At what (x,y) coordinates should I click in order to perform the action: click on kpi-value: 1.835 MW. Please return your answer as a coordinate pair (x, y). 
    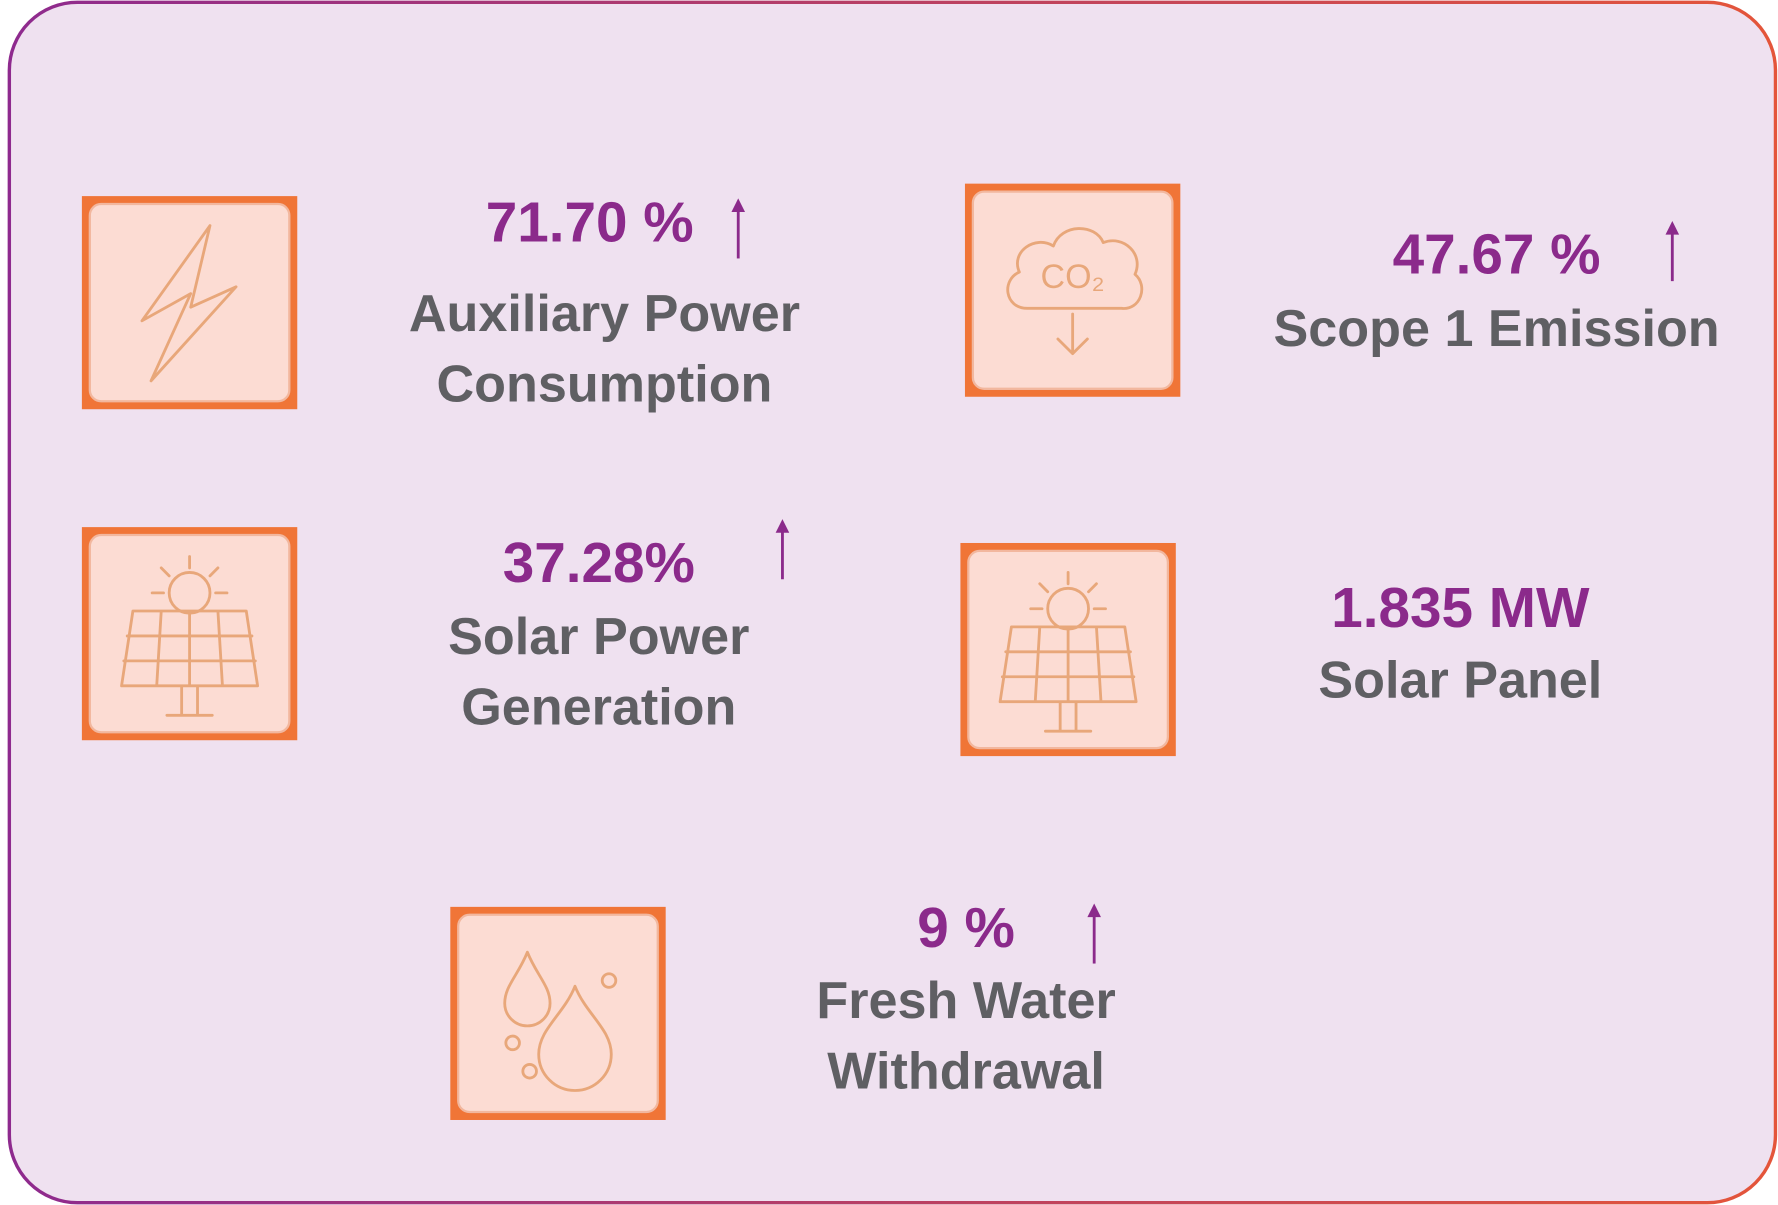
    Looking at the image, I should click on (1460, 608).